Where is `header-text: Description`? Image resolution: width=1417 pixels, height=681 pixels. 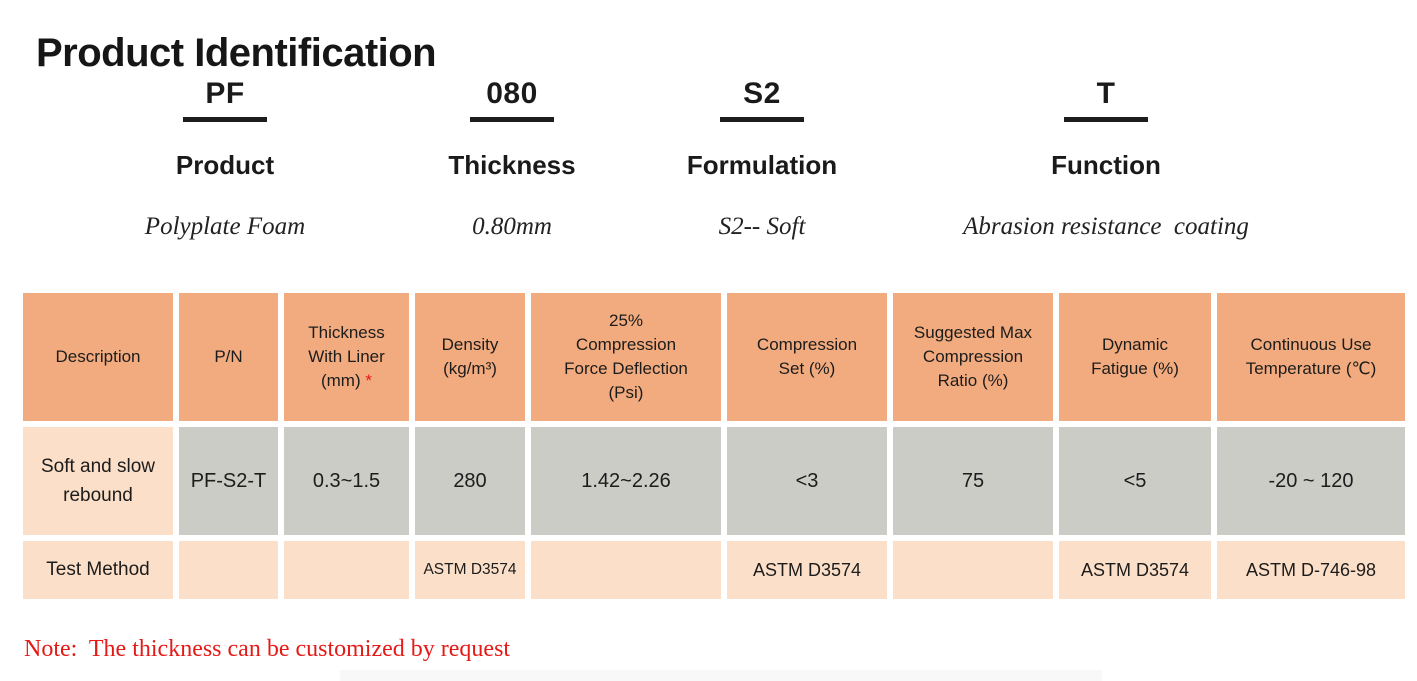
header-text: Description is located at coordinates (98, 356).